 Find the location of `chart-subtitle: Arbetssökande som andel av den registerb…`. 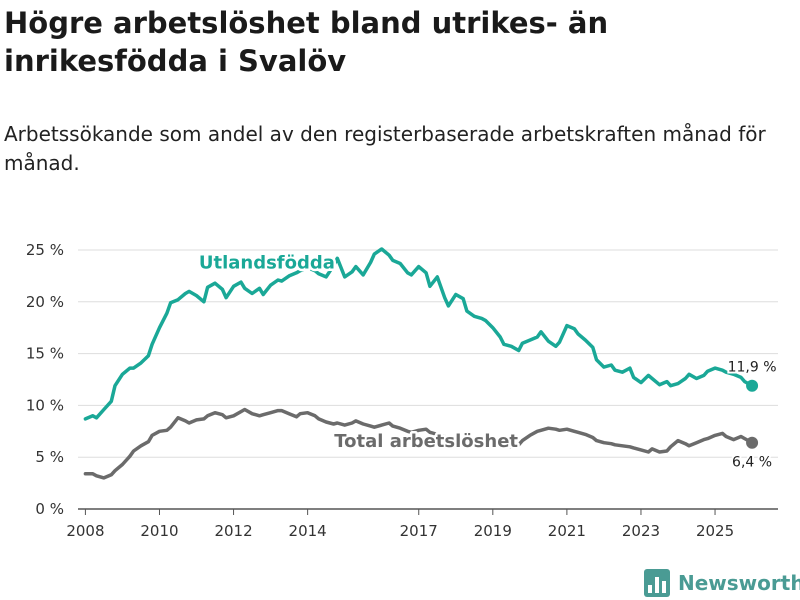

chart-subtitle: Arbetssökande som andel av den registerb… is located at coordinates (385, 148).